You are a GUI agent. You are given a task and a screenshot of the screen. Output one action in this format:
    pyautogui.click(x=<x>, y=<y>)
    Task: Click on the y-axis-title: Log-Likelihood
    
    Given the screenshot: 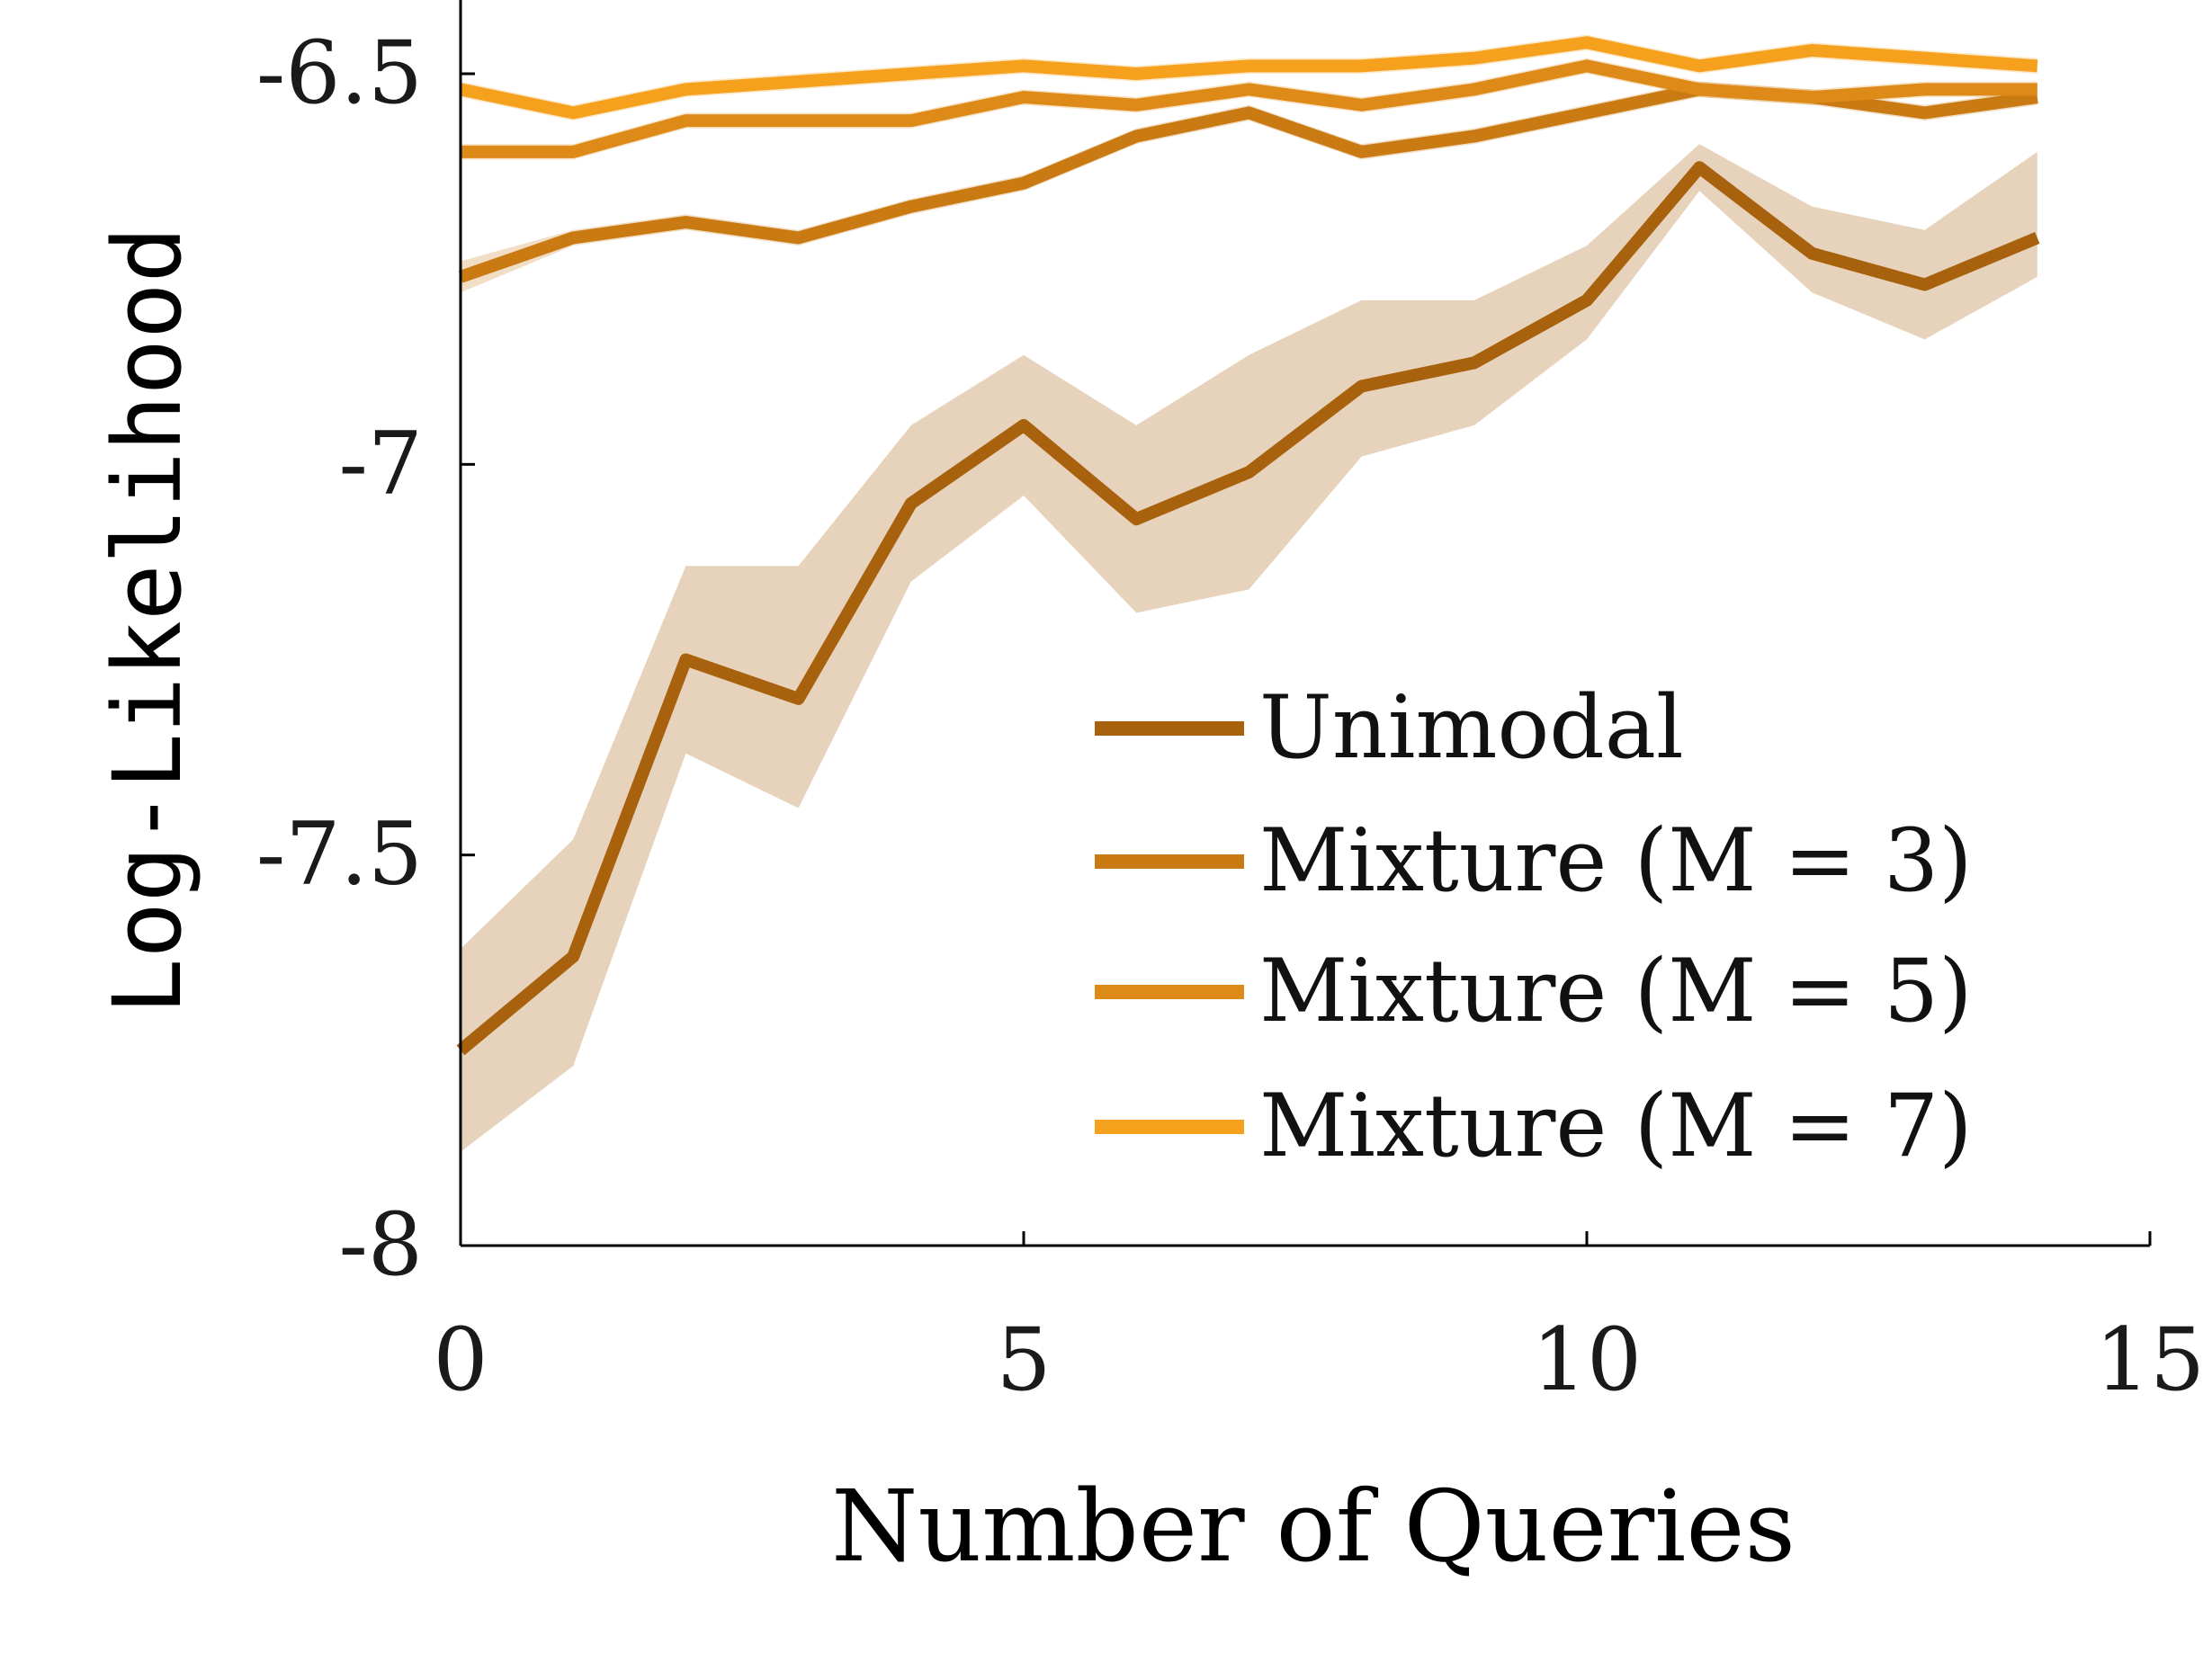 What is the action you would take?
    pyautogui.click(x=147, y=621)
    